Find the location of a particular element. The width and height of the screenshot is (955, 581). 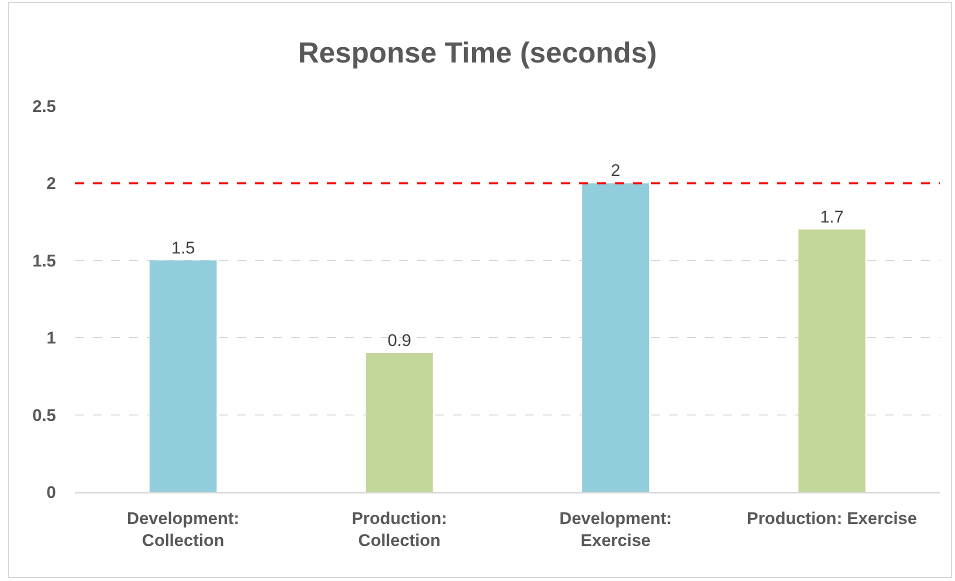

x-tick-label: Production: Collection is located at coordinates (400, 529).